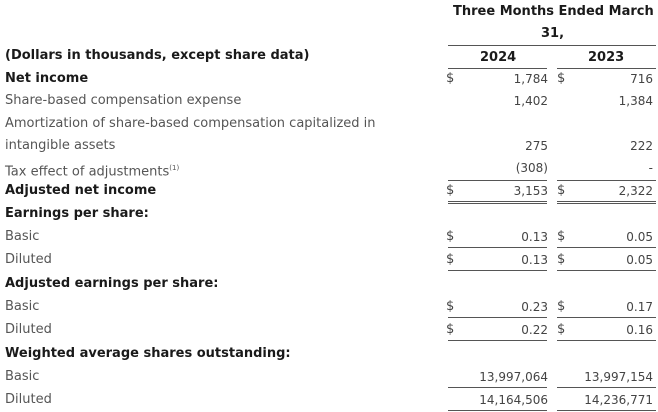 Image resolution: width=658 pixels, height=412 pixels. I want to click on row-label-eps-basic: Basic, so click(22, 236).